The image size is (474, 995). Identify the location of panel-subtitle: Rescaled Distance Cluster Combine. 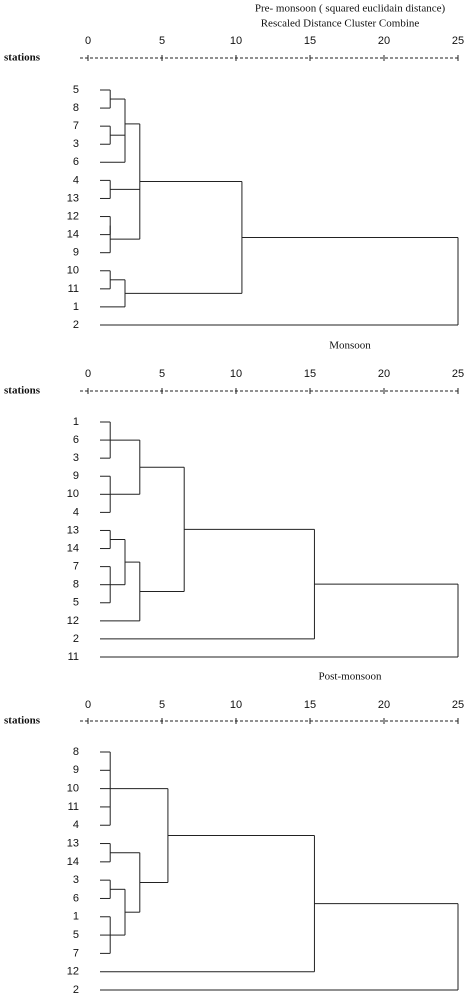
(340, 24).